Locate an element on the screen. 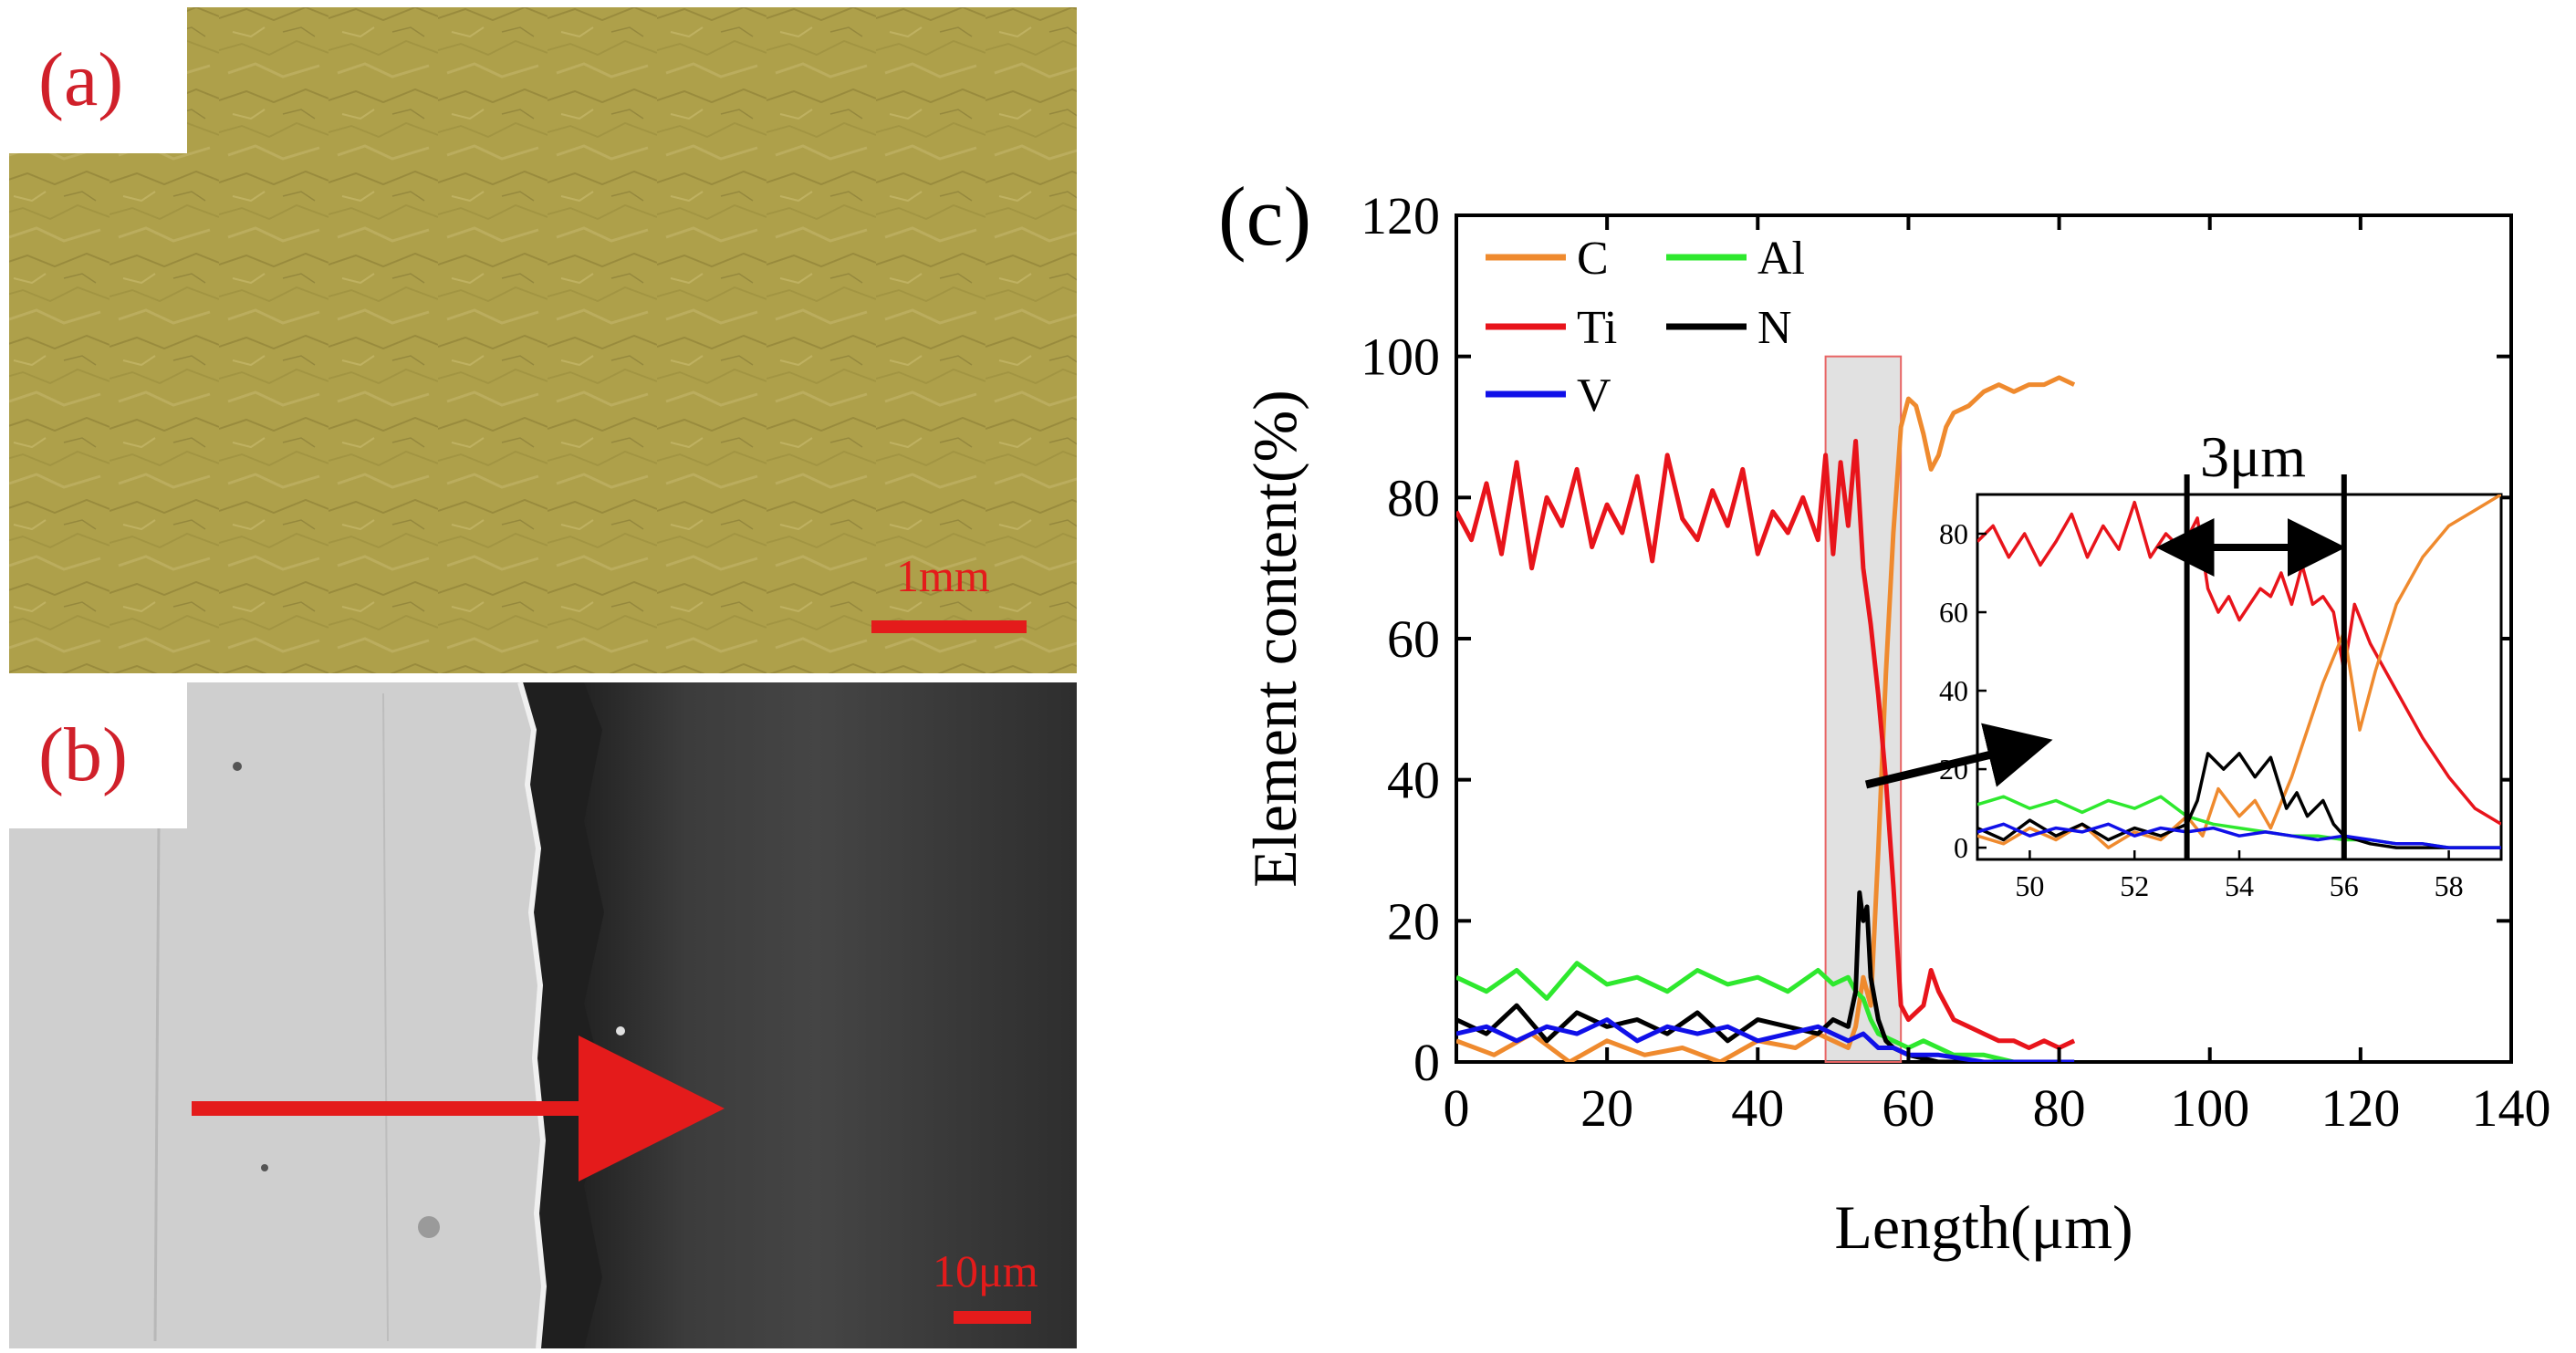  inset-series-line-ti is located at coordinates (2239, 663).